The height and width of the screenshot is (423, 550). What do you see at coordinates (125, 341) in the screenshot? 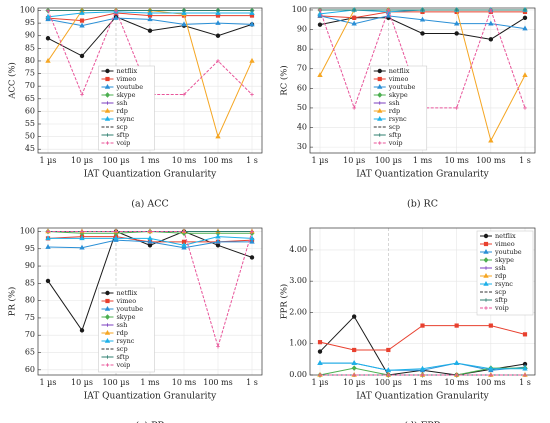
I see `legend-label: rsync` at bounding box center [125, 341].